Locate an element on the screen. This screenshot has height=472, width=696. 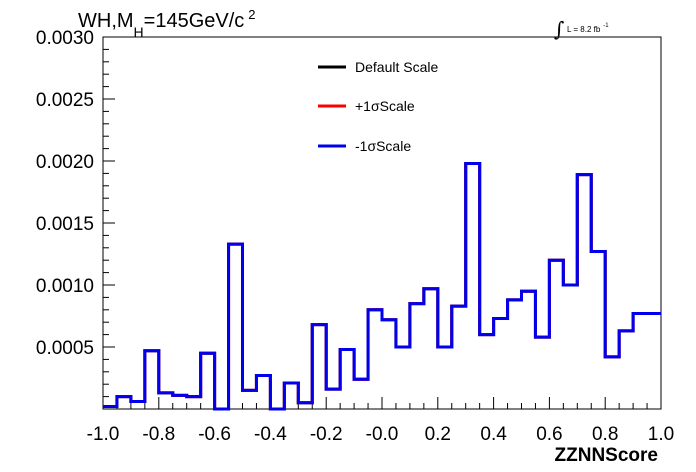
x-tick-label: 0.2 is located at coordinates (438, 434).